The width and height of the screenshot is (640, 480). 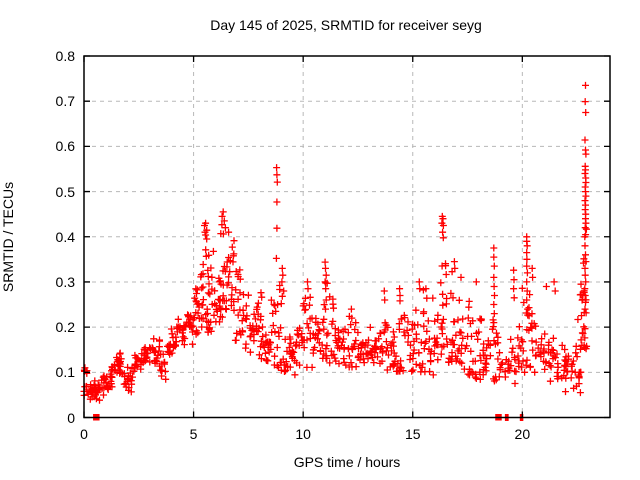 What do you see at coordinates (412, 434) in the screenshot?
I see `x-tick-label: 15` at bounding box center [412, 434].